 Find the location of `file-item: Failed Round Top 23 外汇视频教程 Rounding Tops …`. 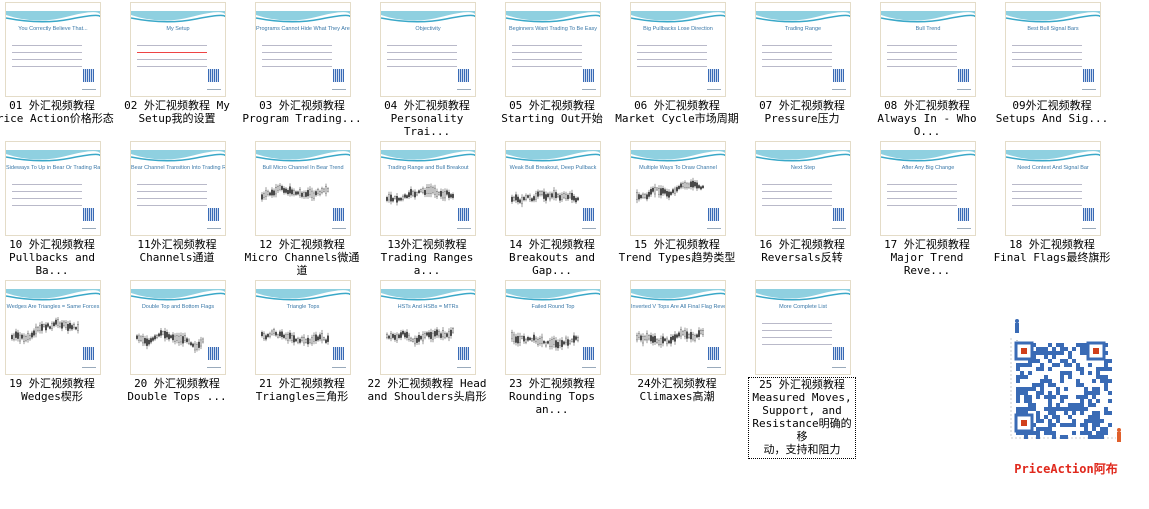

file-item: Failed Round Top 23 外汇视频教程 Rounding Tops … is located at coordinates (562, 347).